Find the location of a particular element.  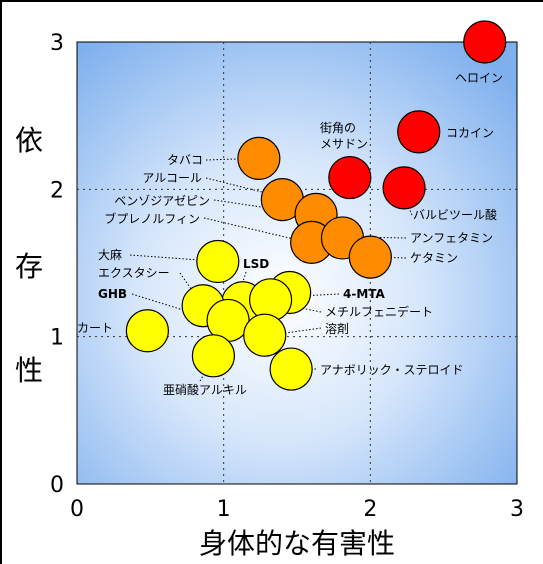

y-tick-label: 1 is located at coordinates (57, 338).